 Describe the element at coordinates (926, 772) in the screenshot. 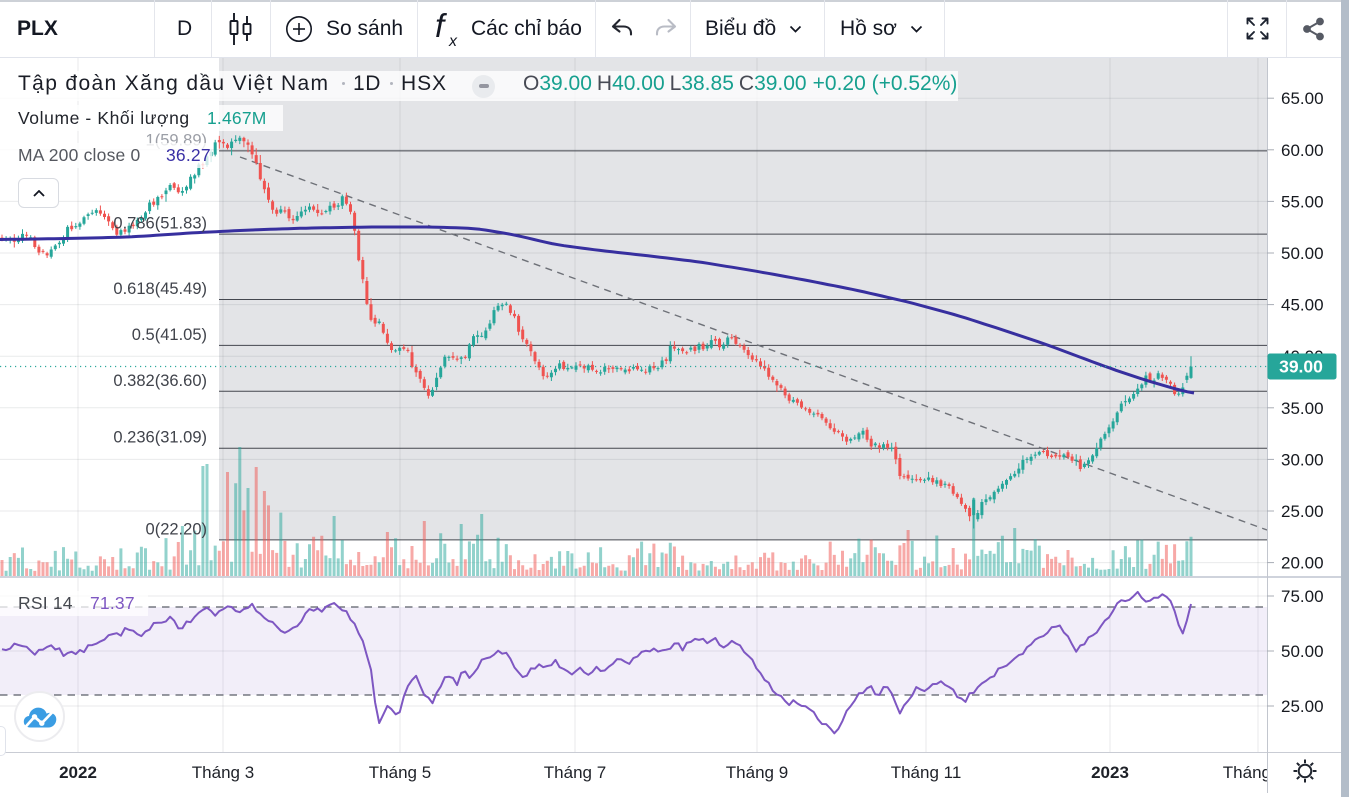

I see `svg-text: Tháng 11` at that location.